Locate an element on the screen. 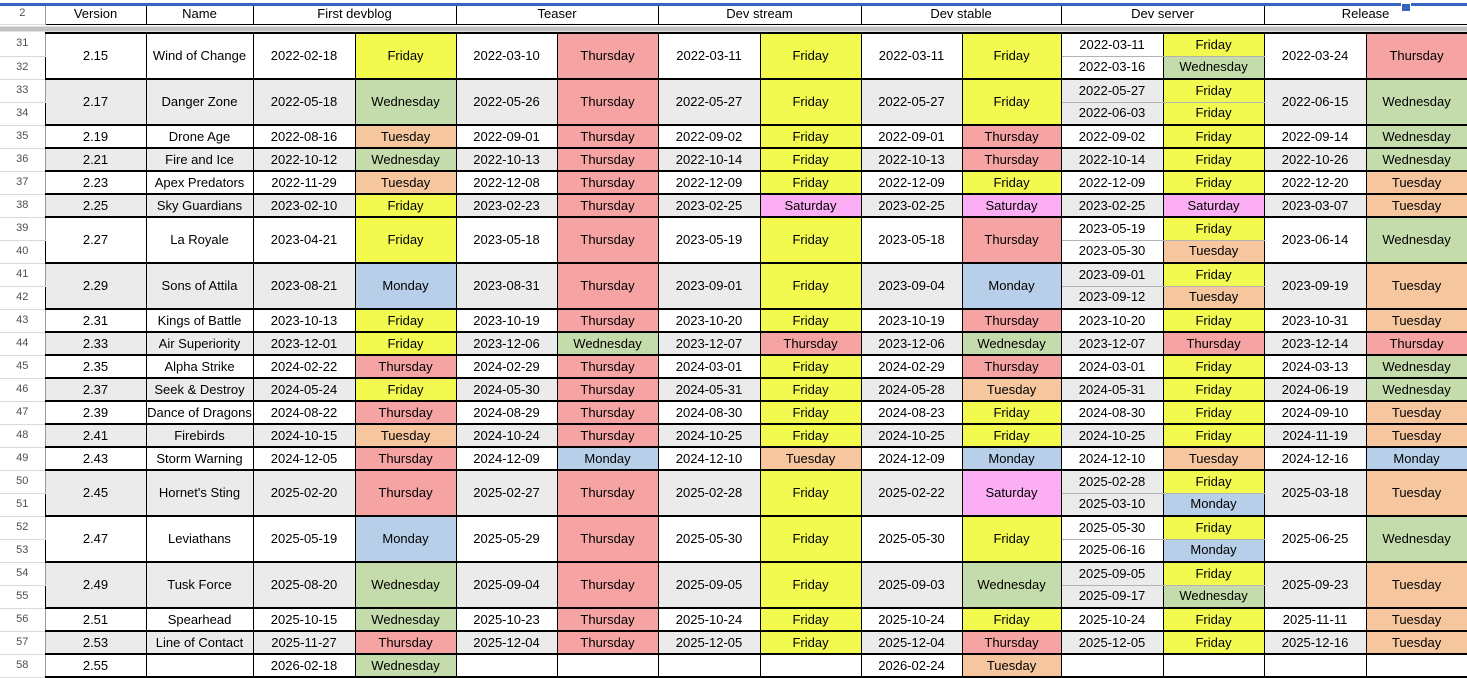  dev-server-date-cell: 2024-05-31 is located at coordinates (1112, 389).